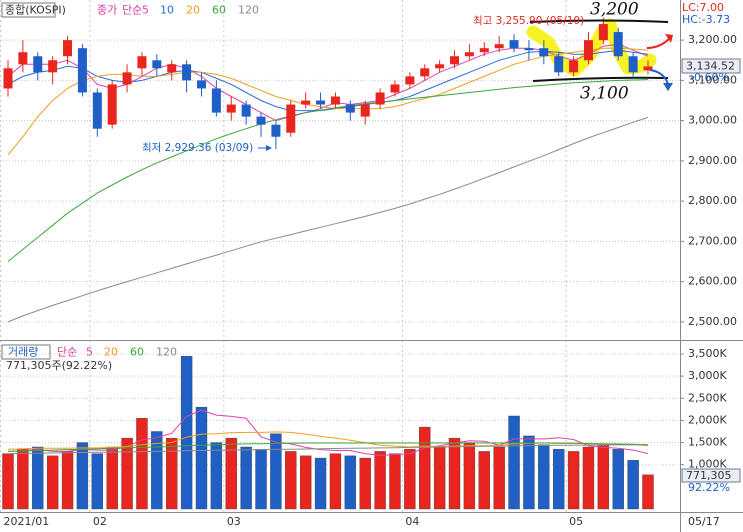  I want to click on legend-entry: 60, so click(219, 10).